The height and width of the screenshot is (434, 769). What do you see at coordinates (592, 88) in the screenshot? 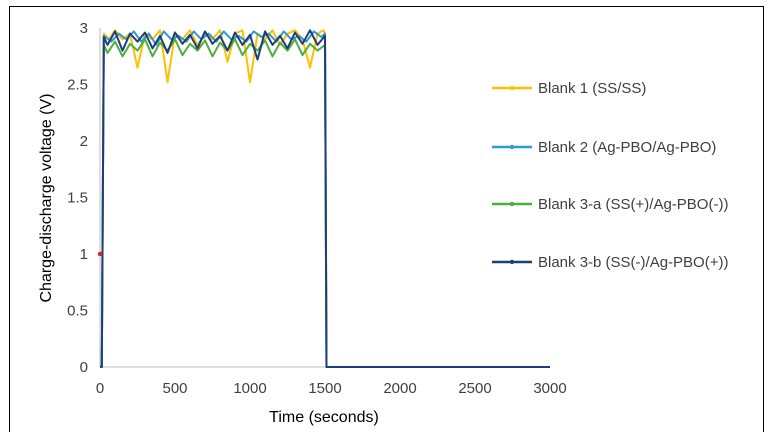
I see `legend-label-1: Blank 1 (SS/SS)` at bounding box center [592, 88].